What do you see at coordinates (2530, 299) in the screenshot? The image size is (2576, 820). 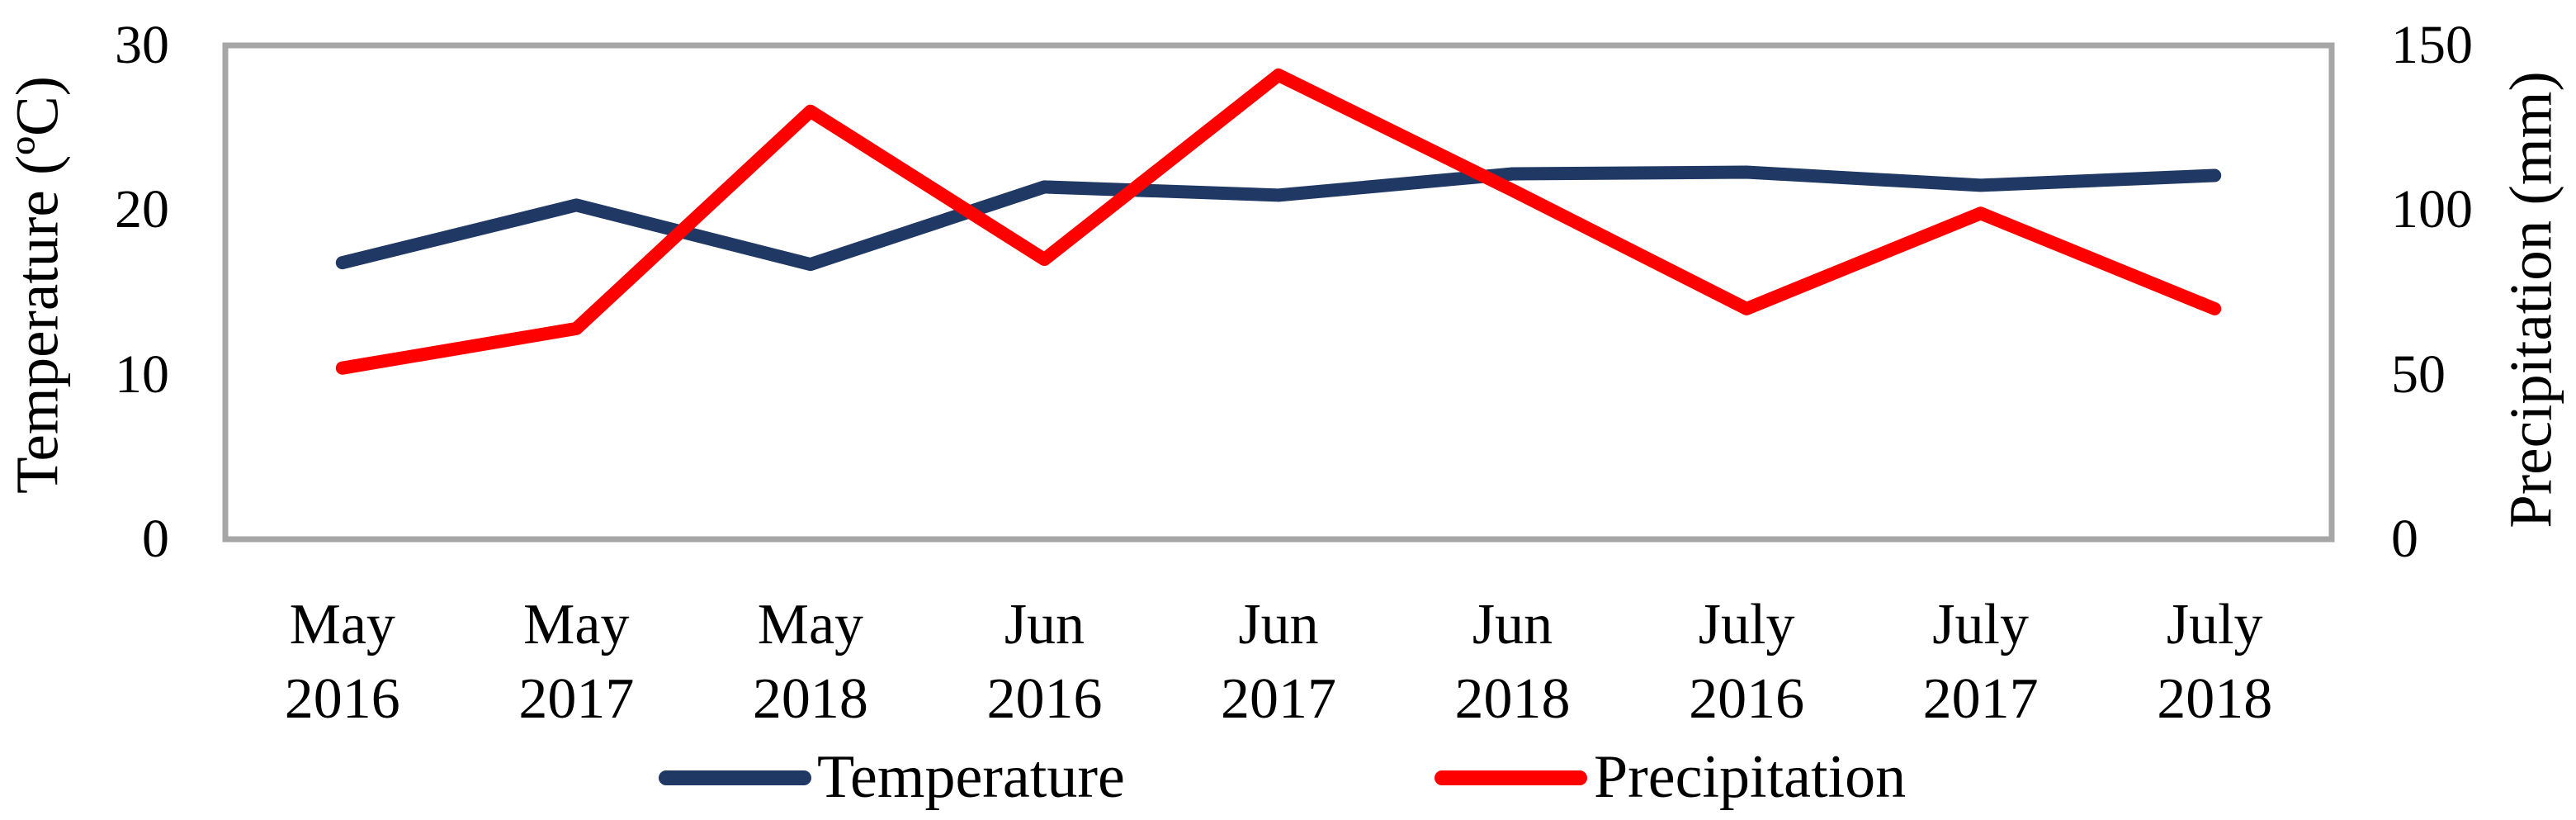 I see `right-axis-title: Precipitation (mm)` at bounding box center [2530, 299].